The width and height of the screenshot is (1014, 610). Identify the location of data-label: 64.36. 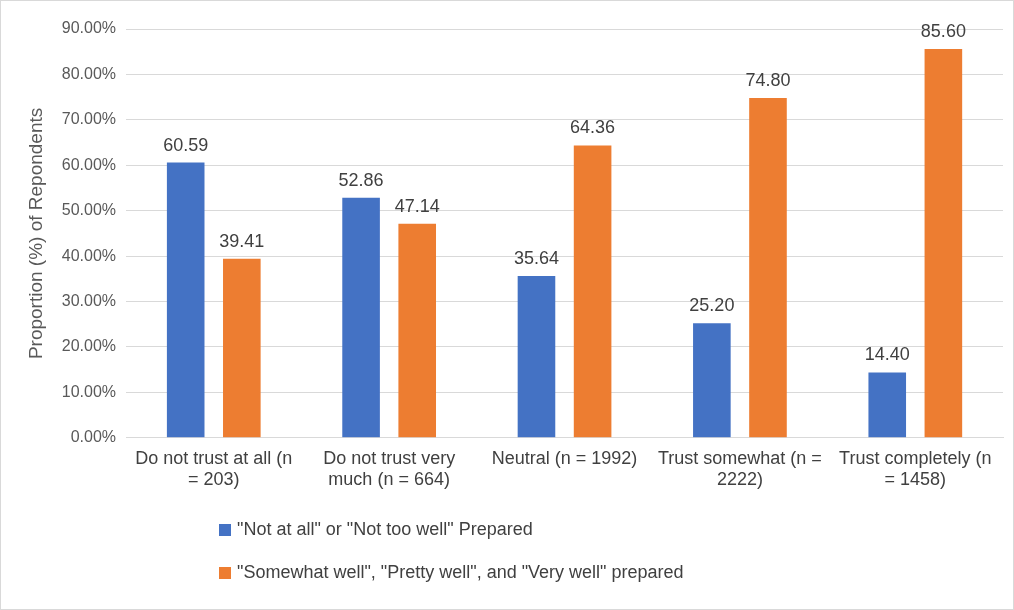
(593, 127).